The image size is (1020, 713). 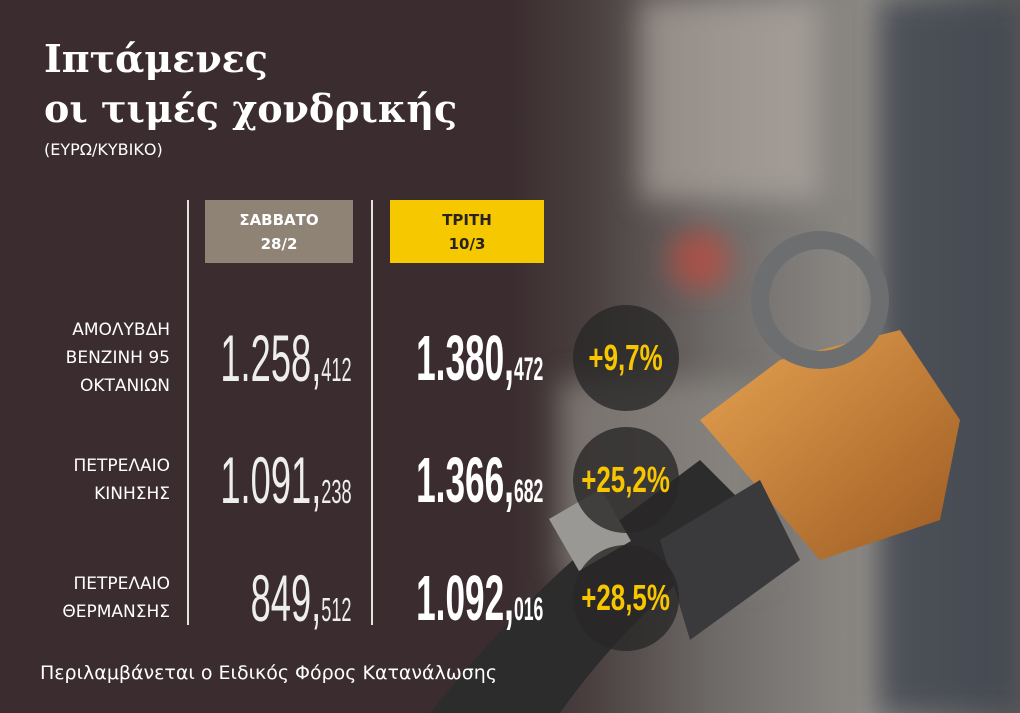 What do you see at coordinates (121, 330) in the screenshot?
I see `row-label: ΑΜΟΛΥΒΔΗ` at bounding box center [121, 330].